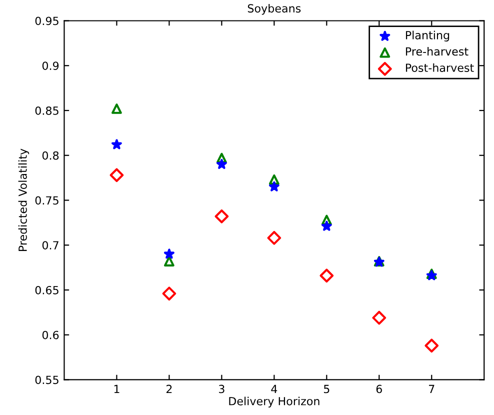 The width and height of the screenshot is (494, 415). Describe the element at coordinates (169, 389) in the screenshot. I see `x-tick-label: 2` at that location.